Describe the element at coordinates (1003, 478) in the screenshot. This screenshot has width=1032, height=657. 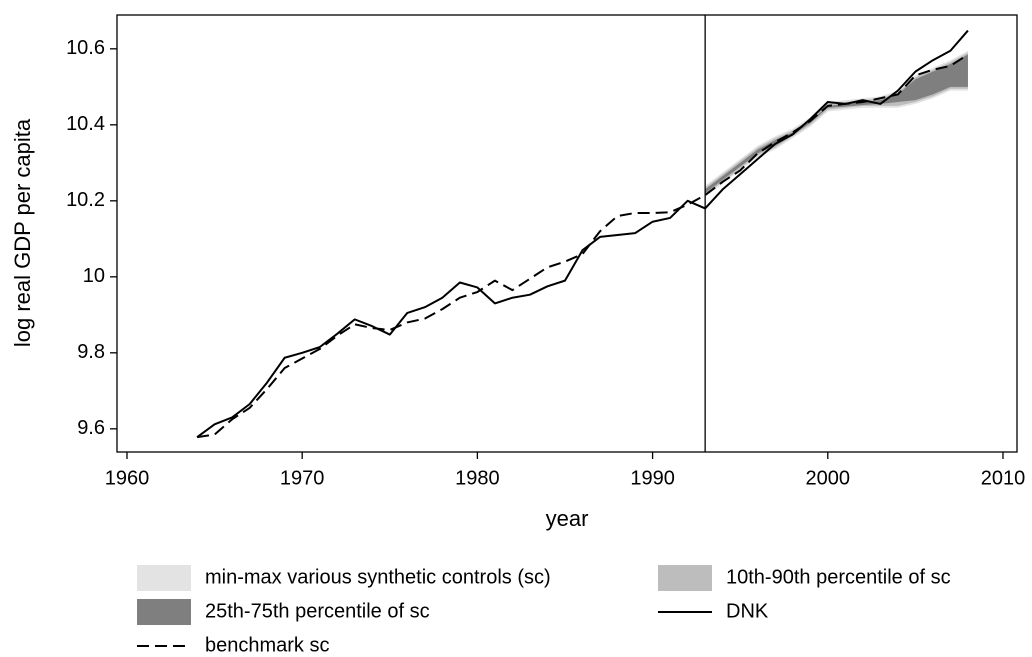
I see `x-tick-label: 2010` at that location.